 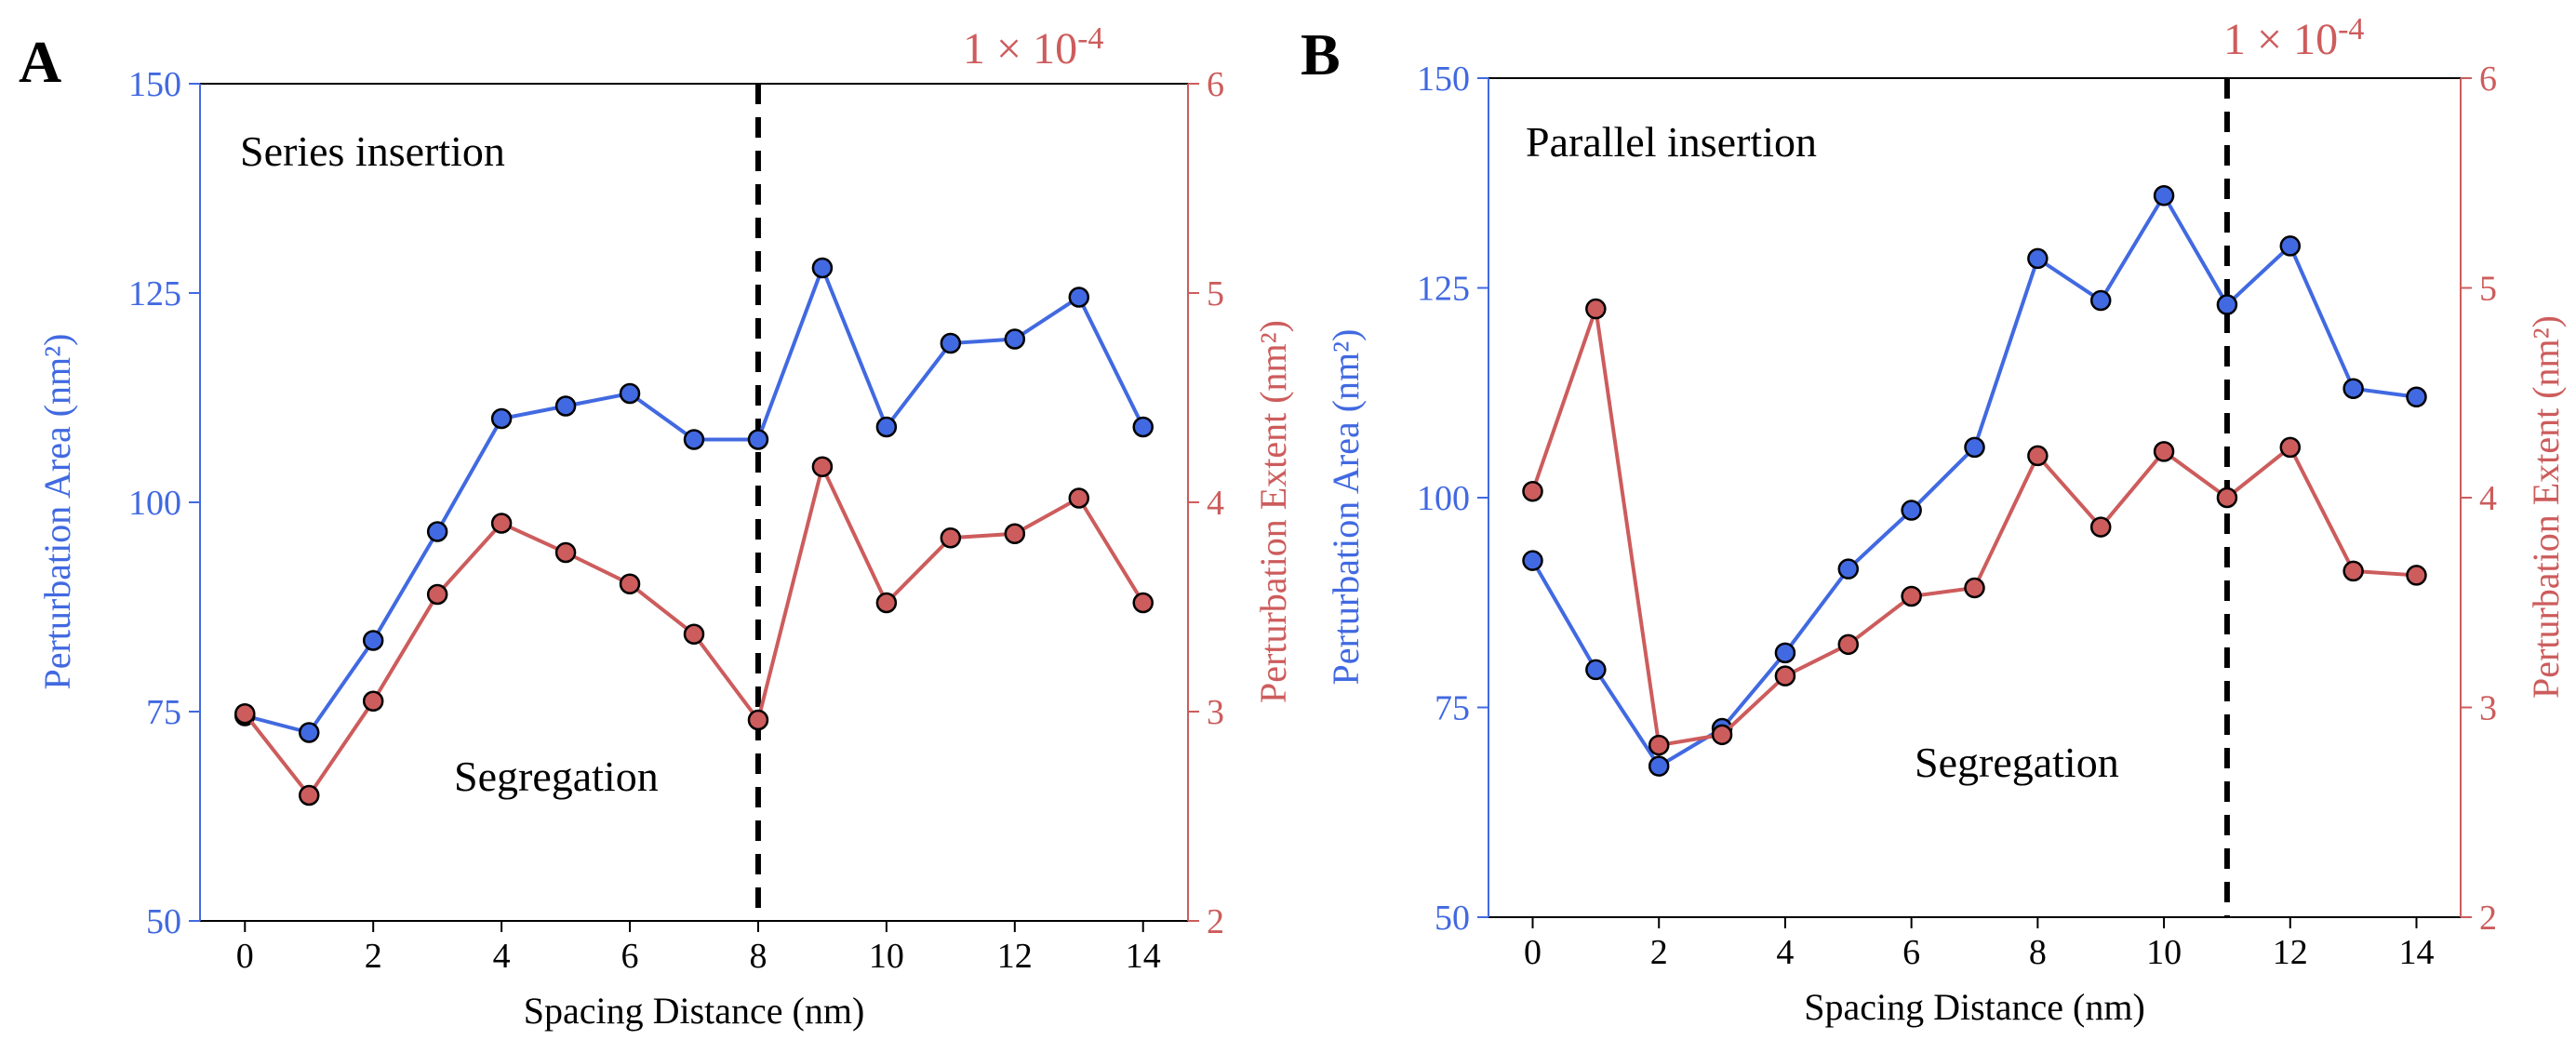 What do you see at coordinates (372, 151) in the screenshot?
I see `annotation-label: Series insertion` at bounding box center [372, 151].